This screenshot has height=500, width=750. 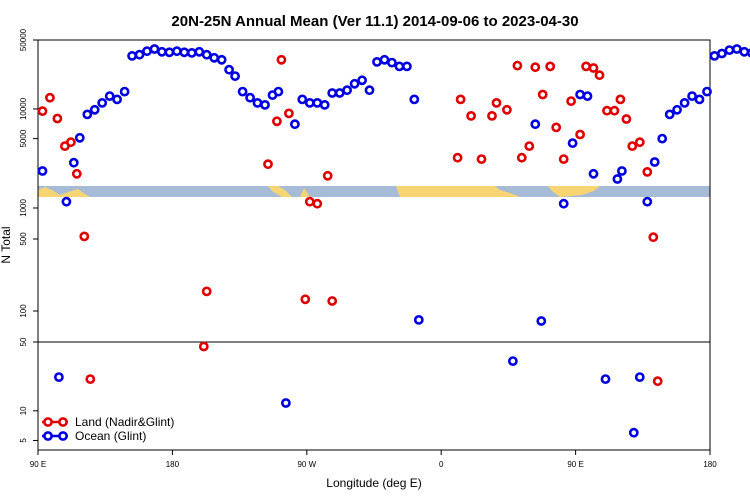 What do you see at coordinates (23, 39) in the screenshot?
I see `y-tick-label: 50000` at bounding box center [23, 39].